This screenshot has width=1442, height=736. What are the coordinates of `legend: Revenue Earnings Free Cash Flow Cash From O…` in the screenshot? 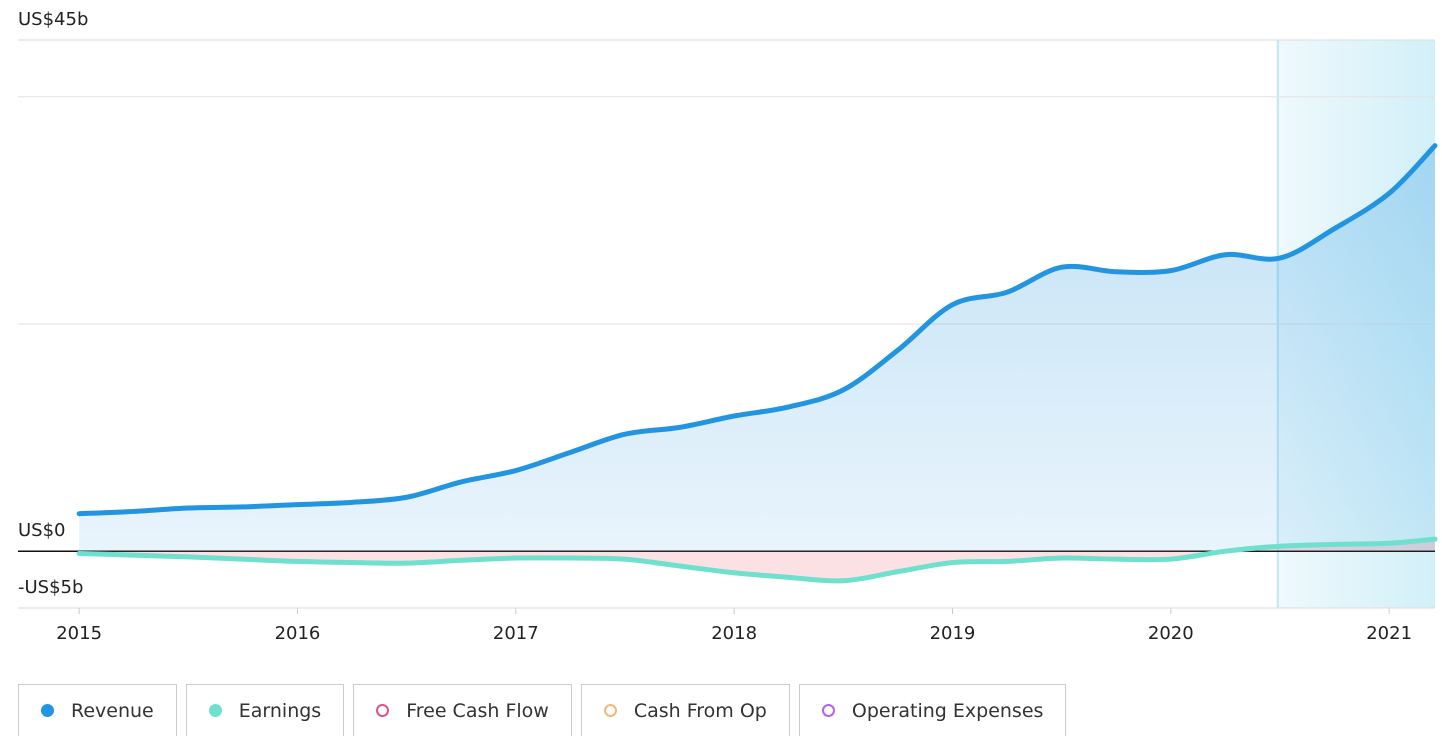 It's located at (542, 710).